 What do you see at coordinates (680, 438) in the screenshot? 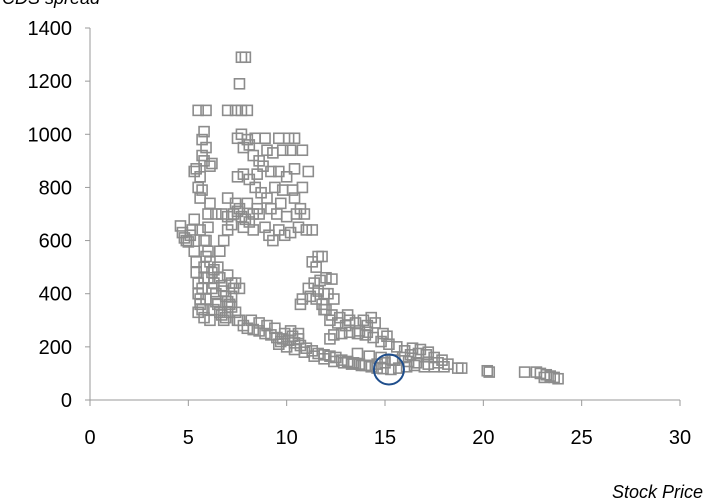
I see `x-tick-label: 30` at bounding box center [680, 438].